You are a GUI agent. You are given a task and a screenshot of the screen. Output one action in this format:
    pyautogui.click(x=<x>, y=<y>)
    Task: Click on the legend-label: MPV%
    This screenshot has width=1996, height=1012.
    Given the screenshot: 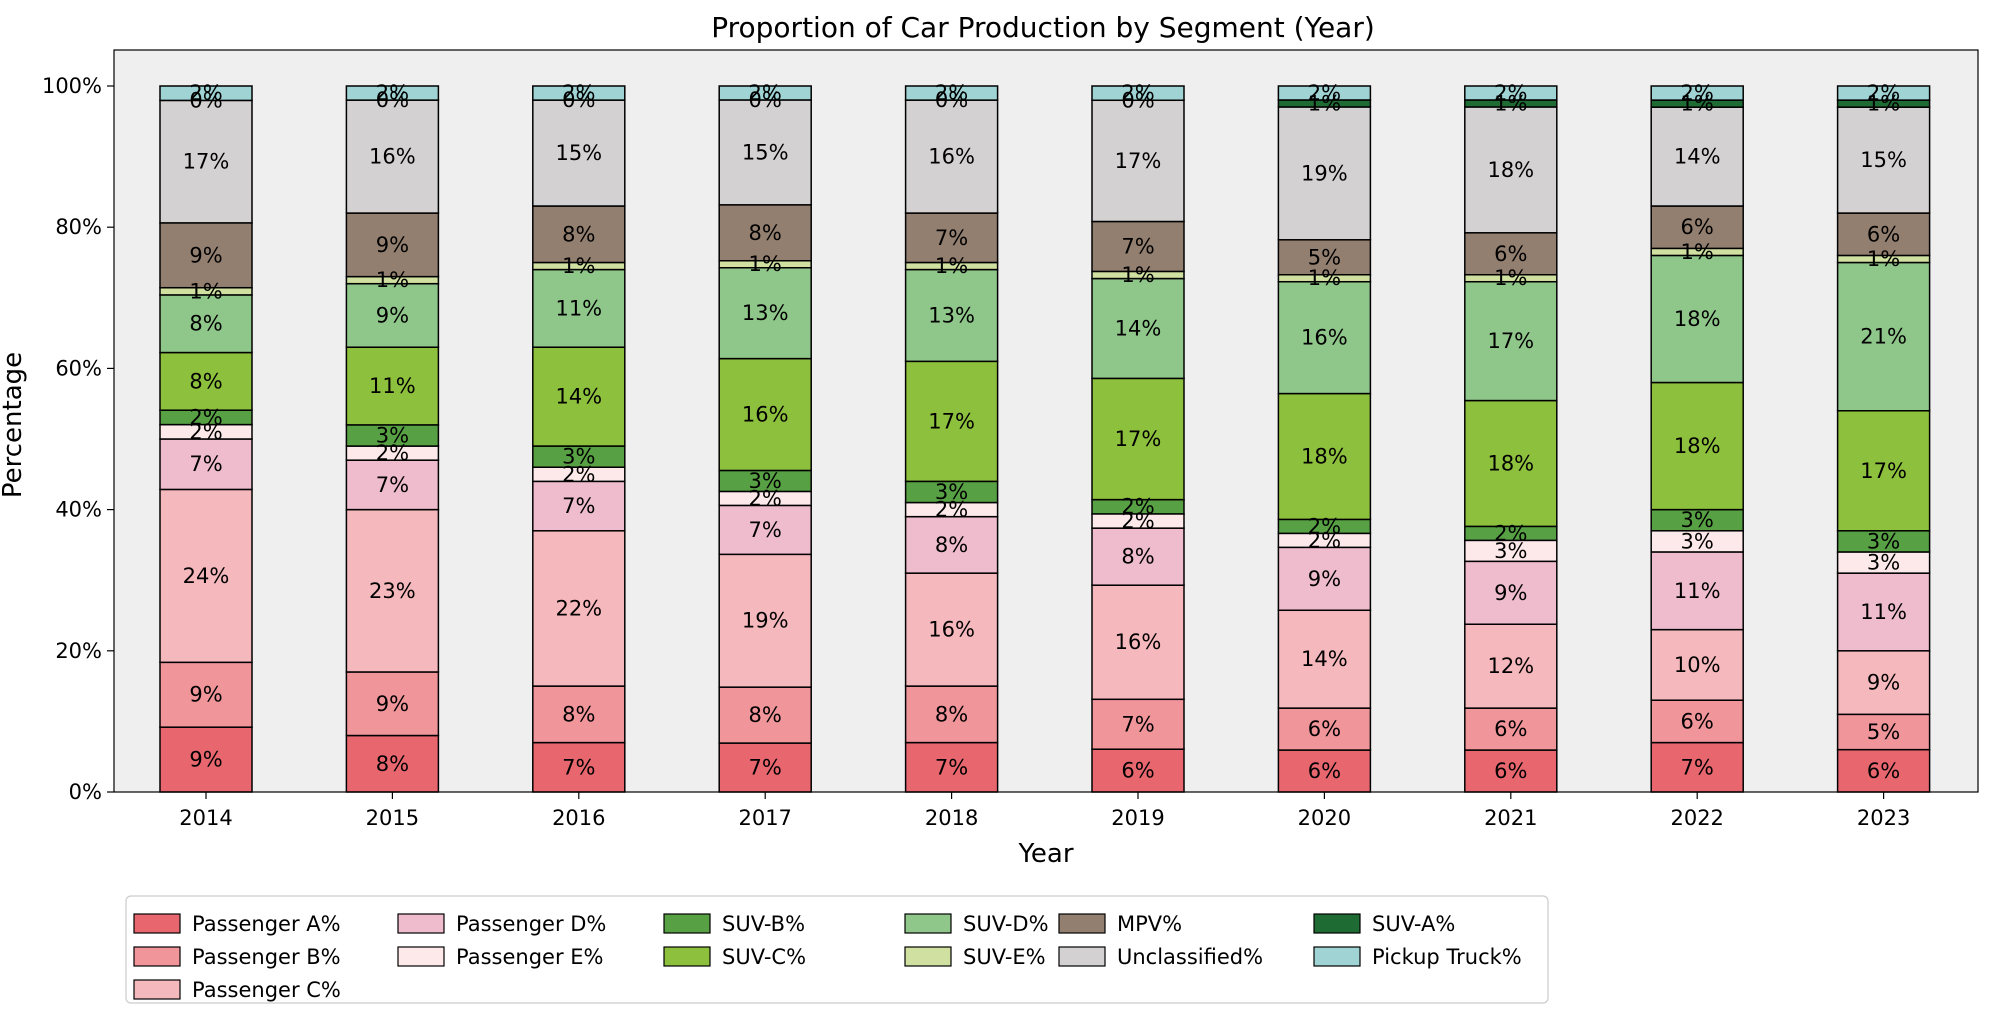 What is the action you would take?
    pyautogui.click(x=1149, y=924)
    